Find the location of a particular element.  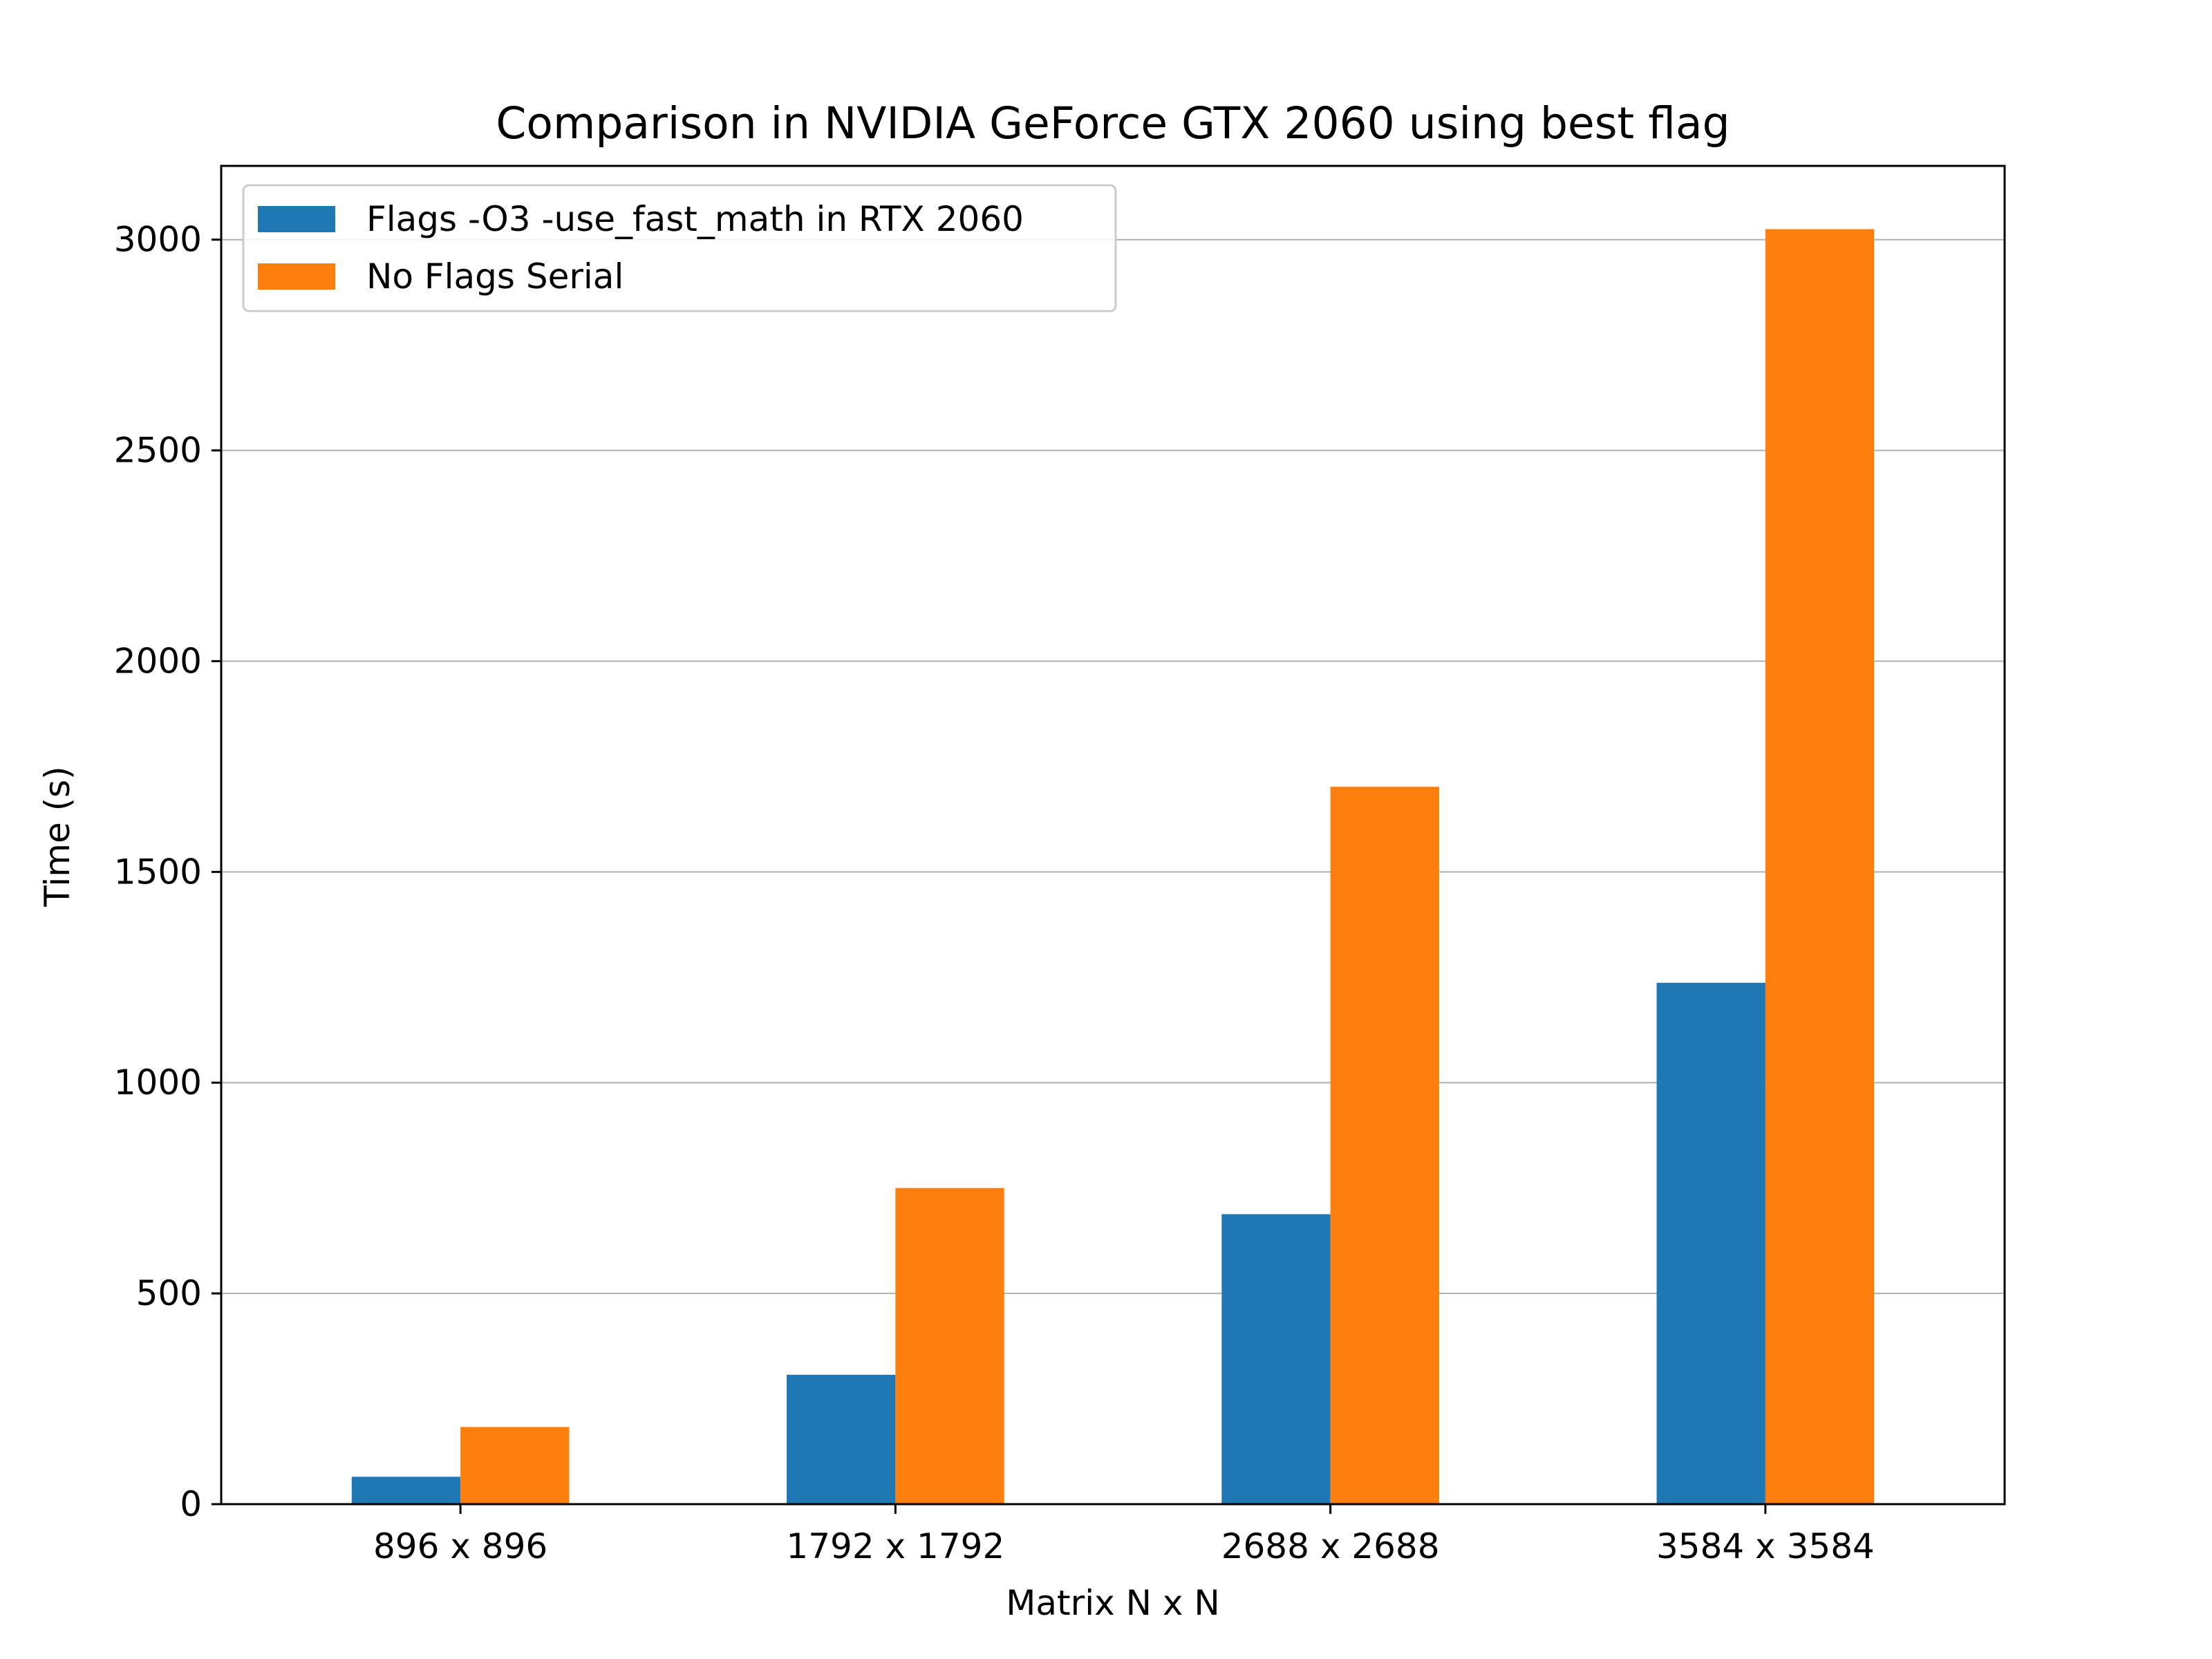

legend-label-no-flags-serial: No Flags Serial is located at coordinates (495, 276).